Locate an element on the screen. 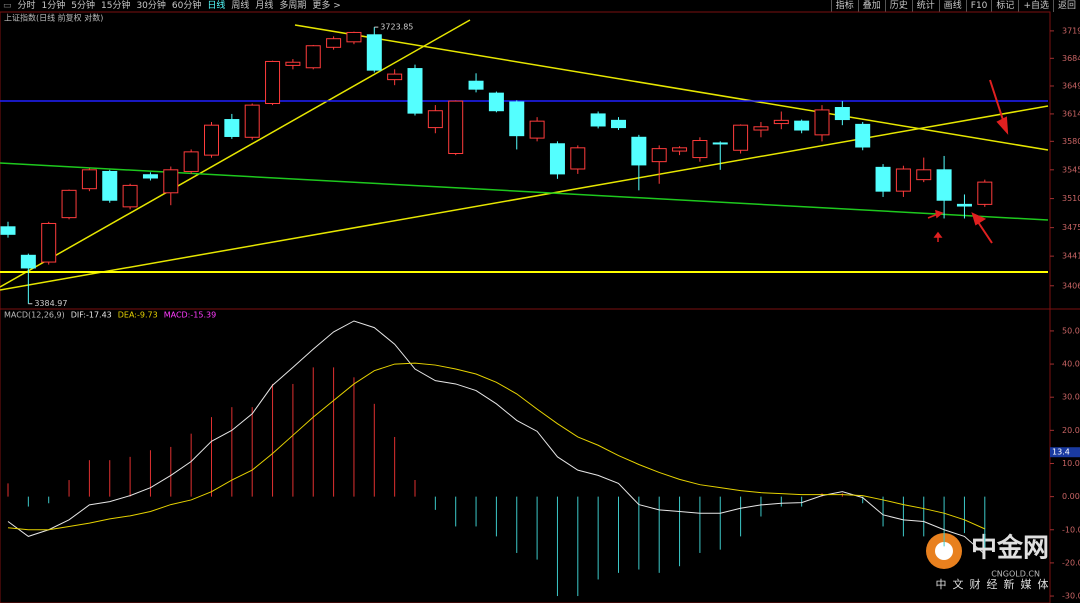 The image size is (1080, 603). toolbar-button: 周线 is located at coordinates (240, 6).